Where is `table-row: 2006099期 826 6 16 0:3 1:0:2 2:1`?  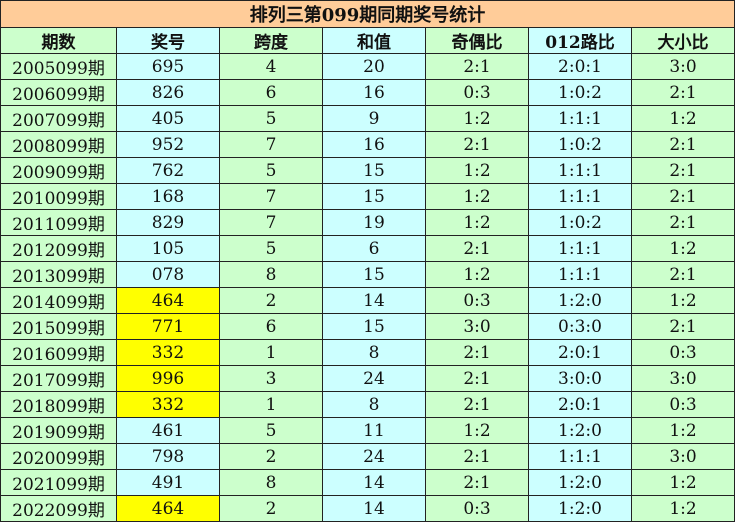 table-row: 2006099期 826 6 16 0:3 1:0:2 2:1 is located at coordinates (367, 92).